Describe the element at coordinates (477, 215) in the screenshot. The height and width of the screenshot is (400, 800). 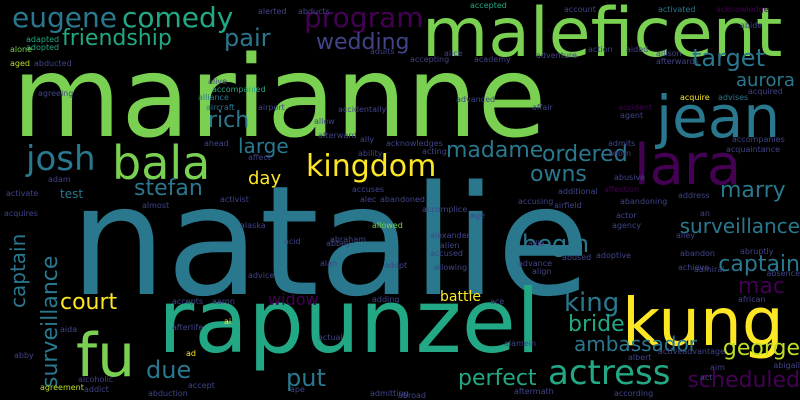
I see `word-age: age` at that location.